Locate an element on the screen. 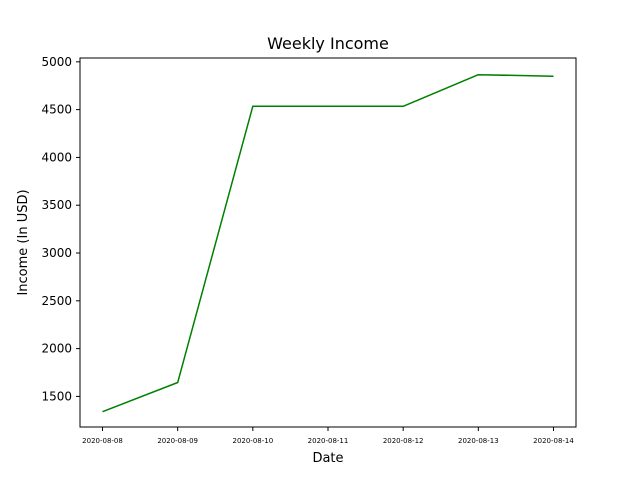  y-tick-label: 1500 is located at coordinates (56, 396).